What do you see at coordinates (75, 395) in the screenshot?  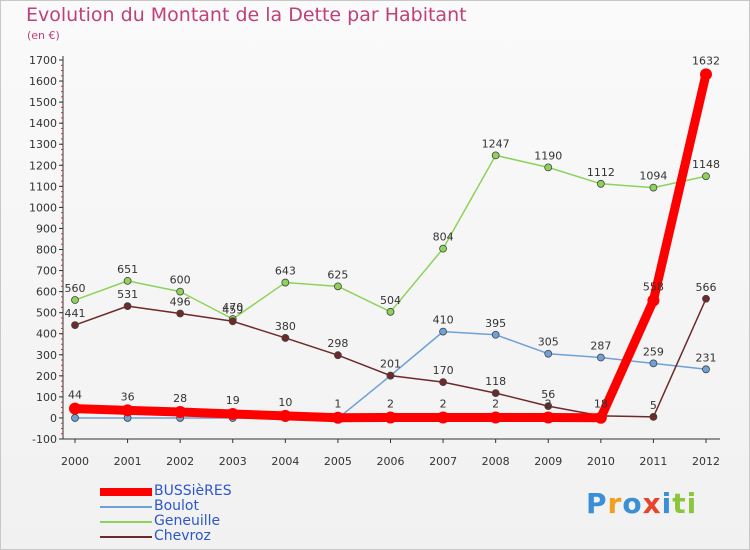 I see `data-label-bussi-res: 44` at bounding box center [75, 395].